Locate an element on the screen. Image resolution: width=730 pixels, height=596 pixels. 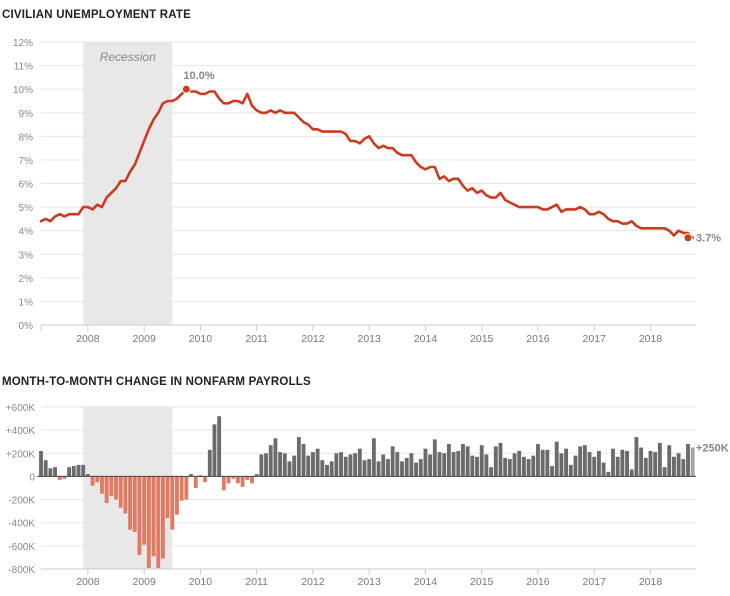
y-tick-label: 6% is located at coordinates (26, 185).